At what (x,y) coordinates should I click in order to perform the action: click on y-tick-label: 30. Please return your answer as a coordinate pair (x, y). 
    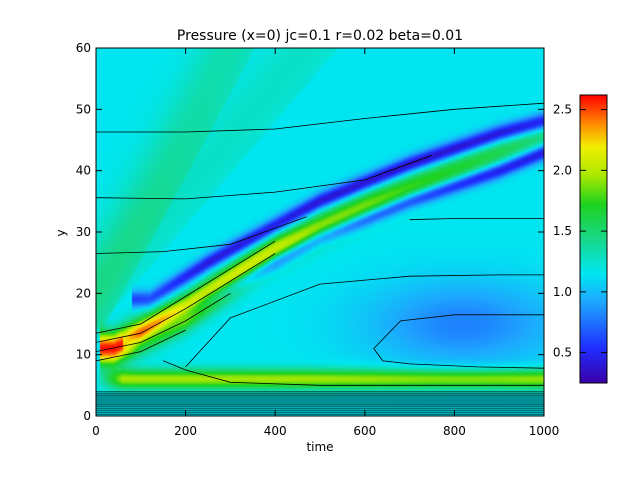
    Looking at the image, I should click on (83, 232).